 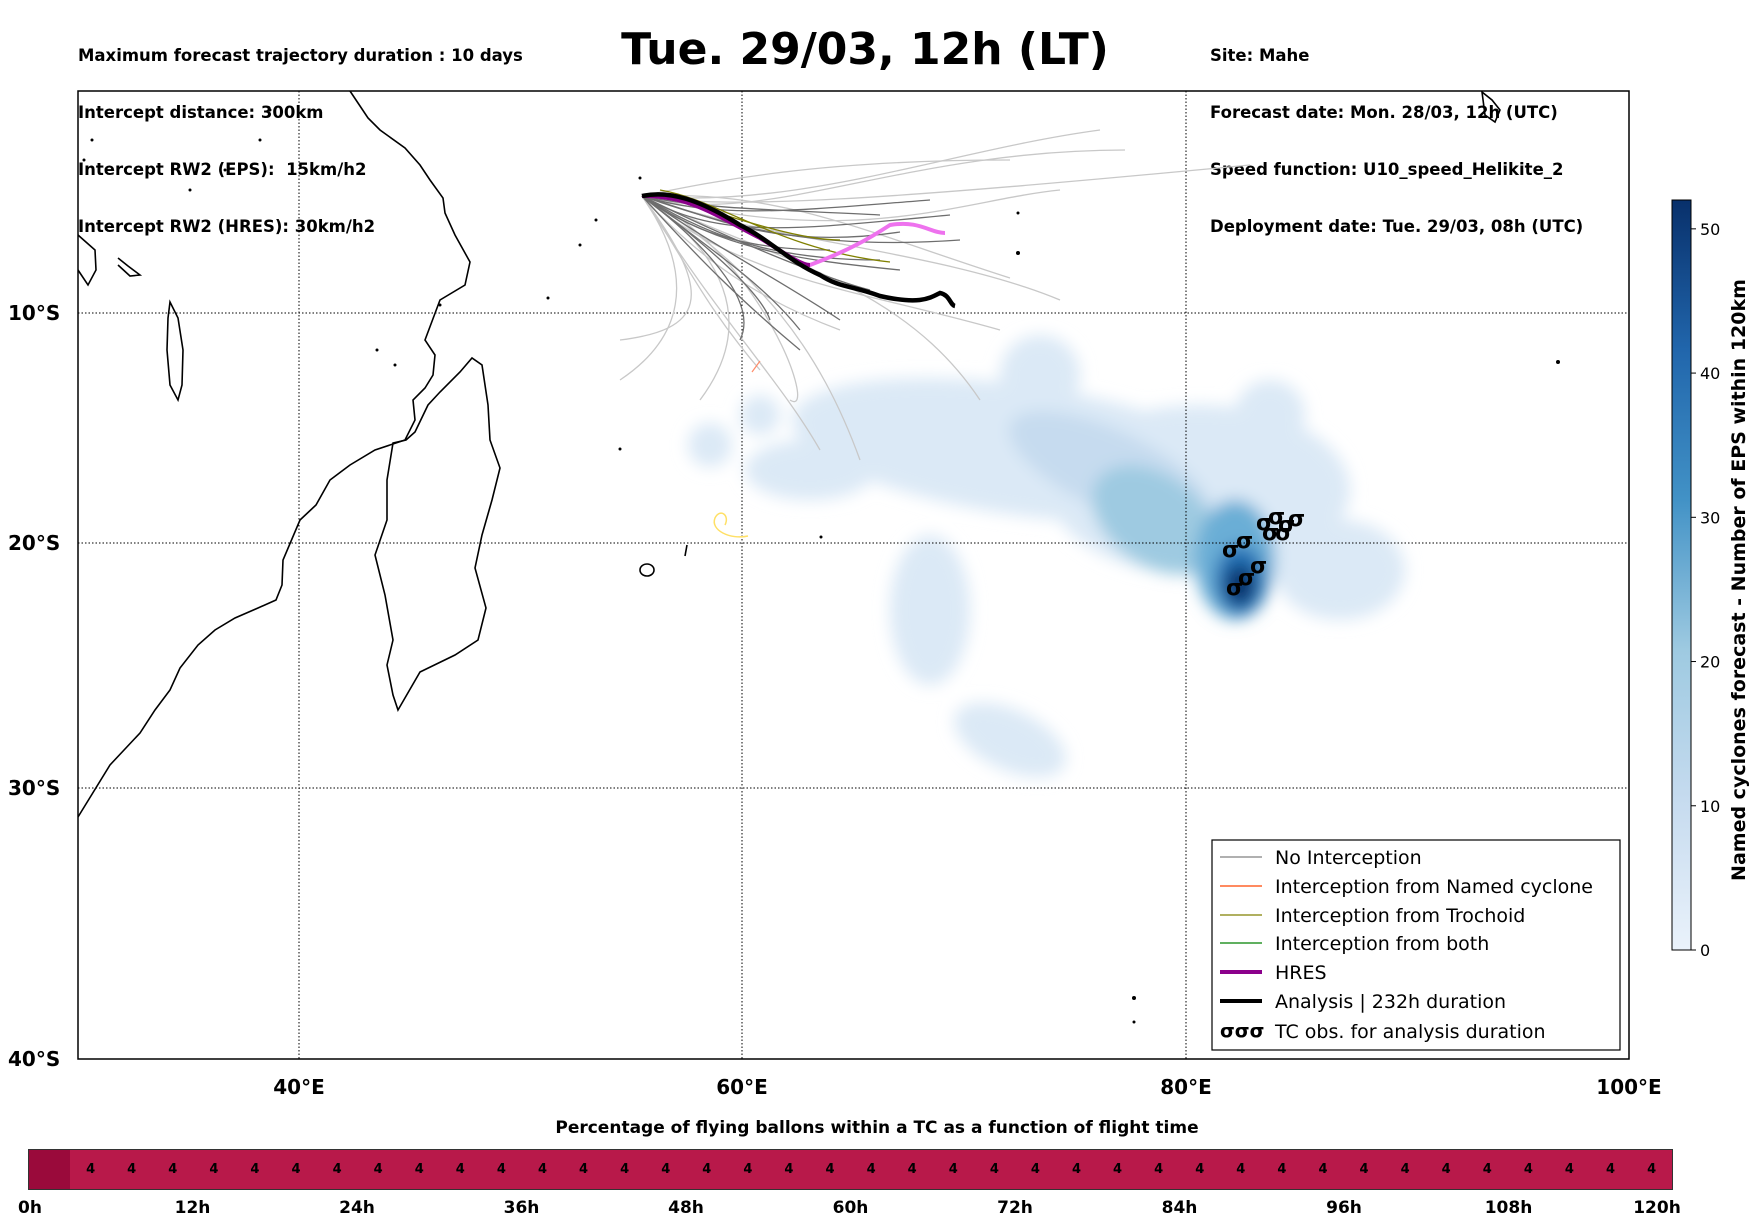 I want to click on header-left-line-3: Intercept RW2 (EPS): 15km/h2, so click(x=222, y=169).